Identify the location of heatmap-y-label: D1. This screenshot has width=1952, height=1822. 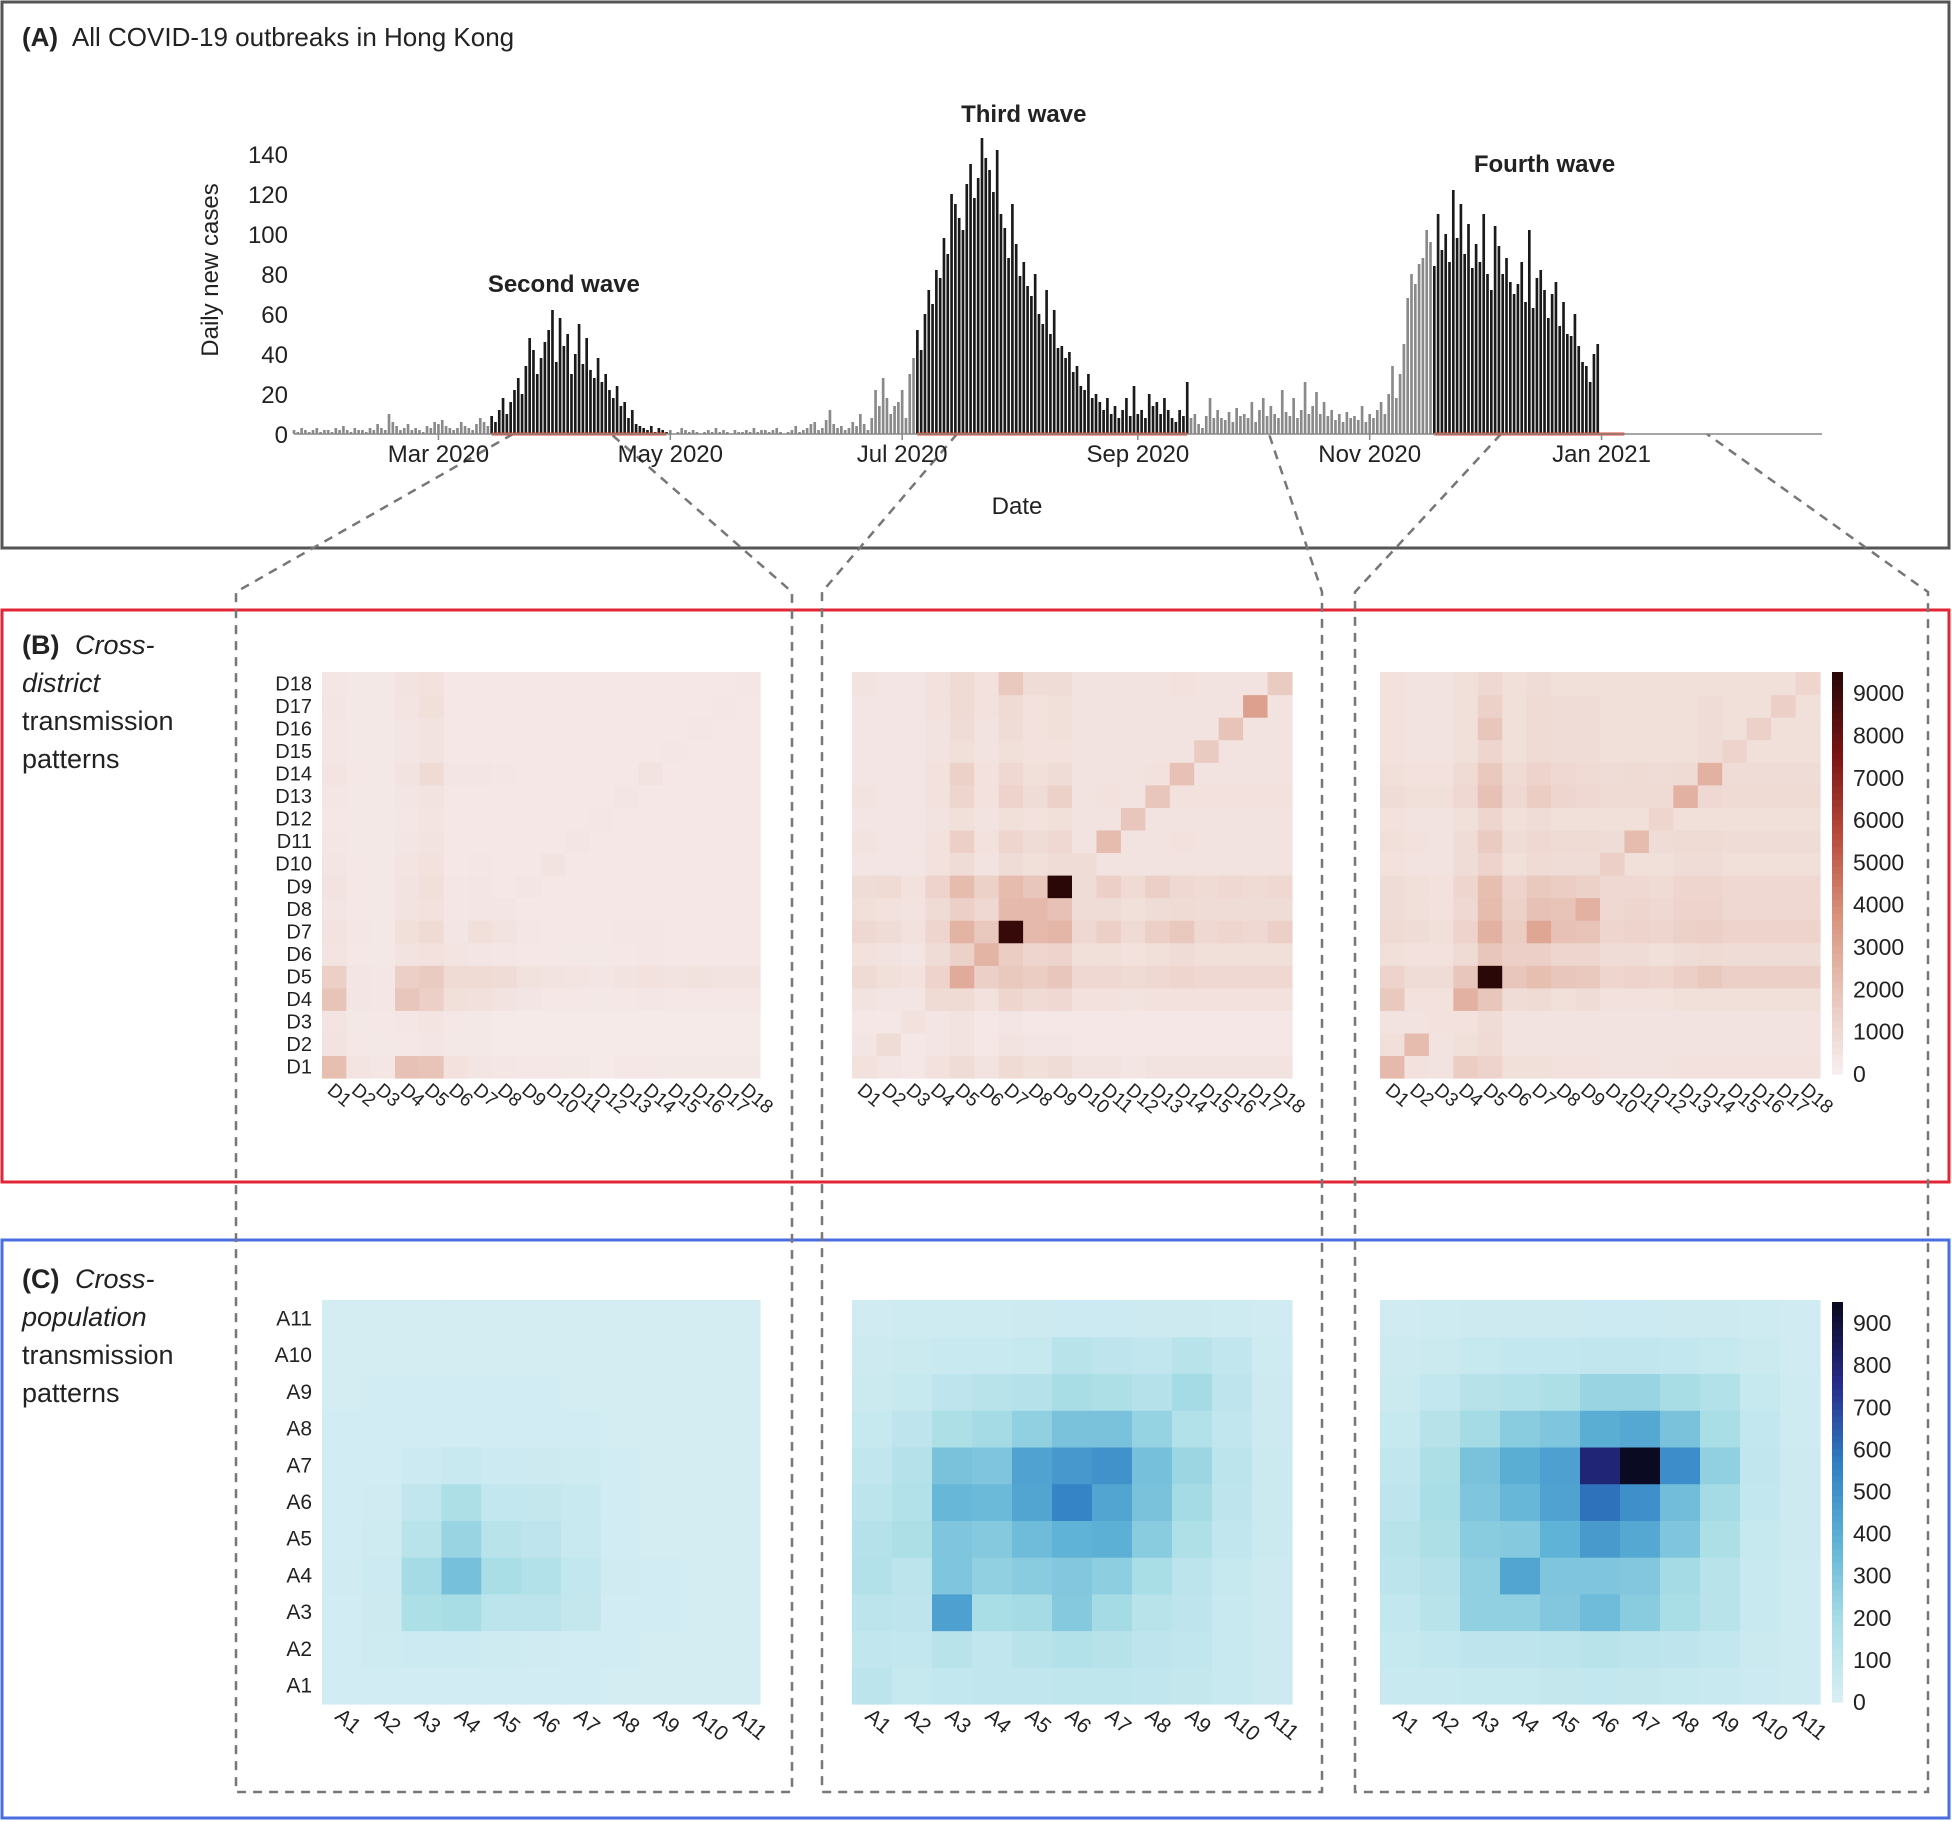
(299, 1068).